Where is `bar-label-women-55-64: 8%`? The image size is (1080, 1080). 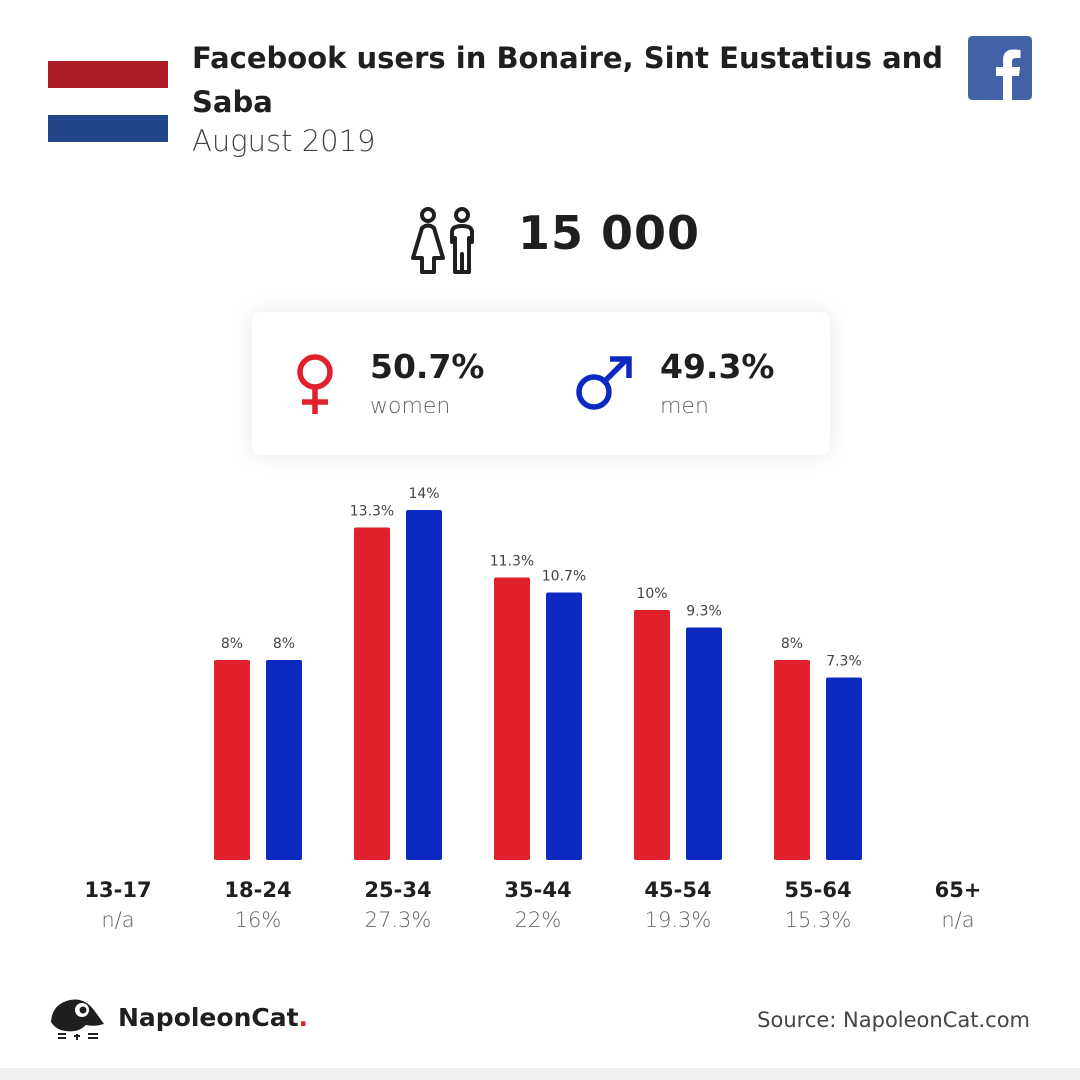
bar-label-women-55-64: 8% is located at coordinates (792, 644).